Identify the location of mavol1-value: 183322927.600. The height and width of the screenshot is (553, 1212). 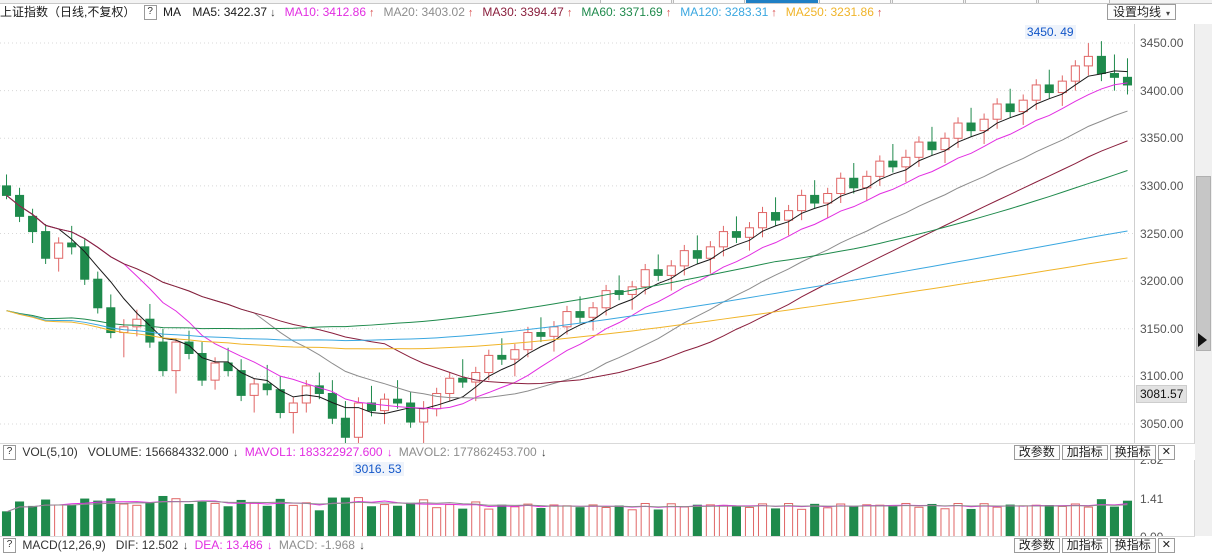
(341, 452).